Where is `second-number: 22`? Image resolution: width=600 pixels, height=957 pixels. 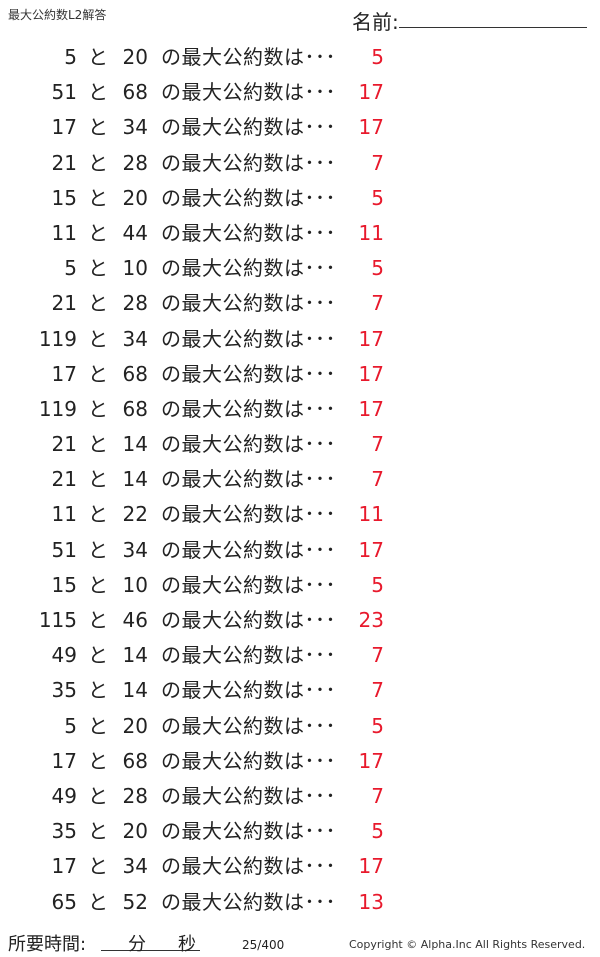
second-number: 22 is located at coordinates (135, 514).